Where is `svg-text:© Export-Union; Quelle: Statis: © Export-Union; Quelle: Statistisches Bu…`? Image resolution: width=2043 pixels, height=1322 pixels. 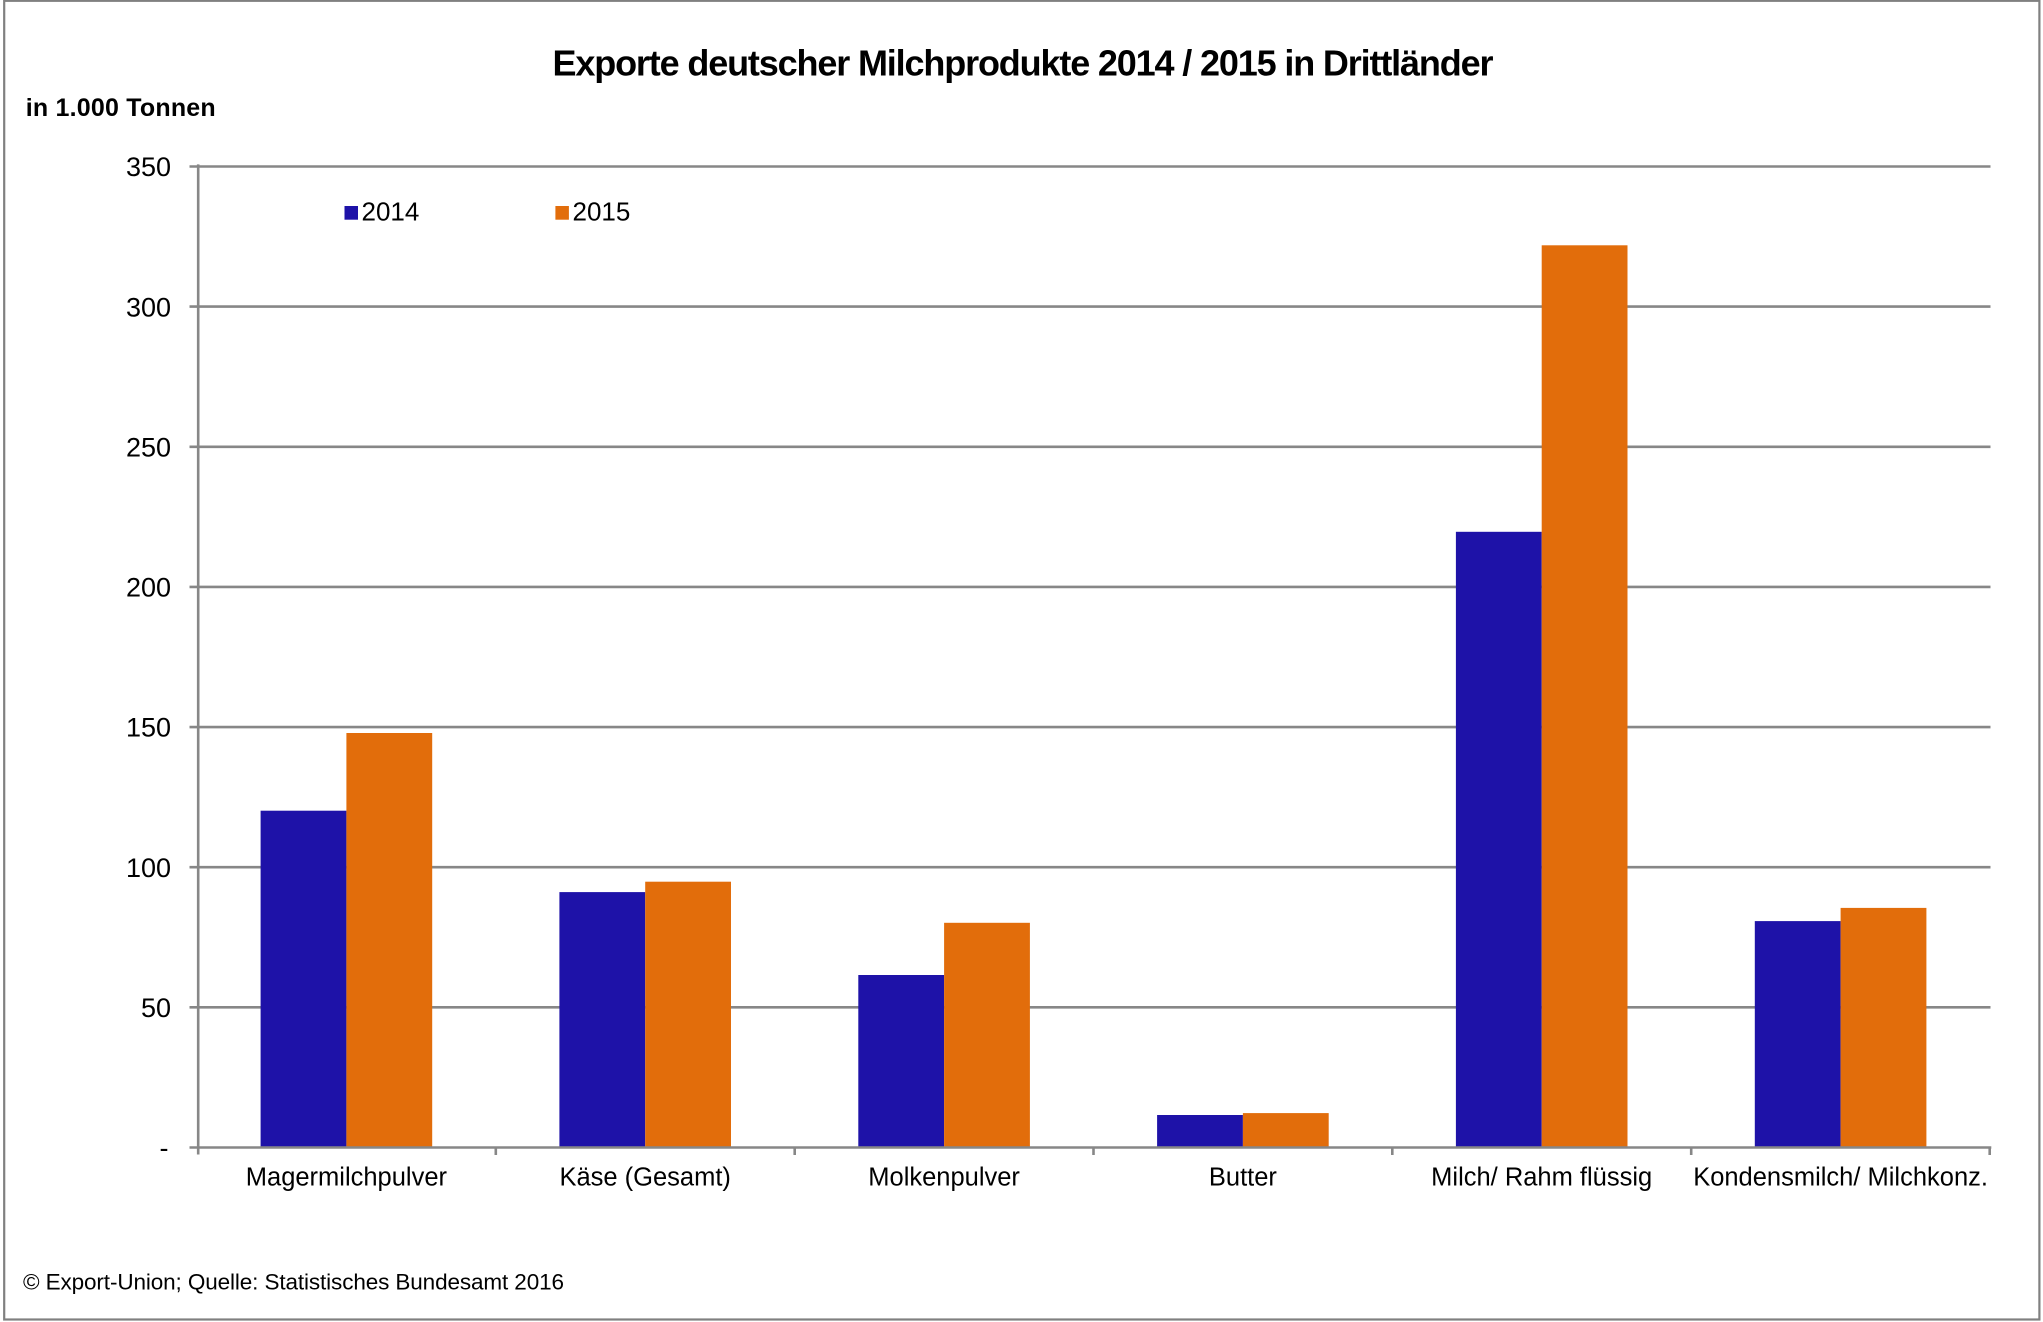
svg-text:© Export-Union; Quelle: Statis: © Export-Union; Quelle: Statistisches Bu… is located at coordinates (293, 1282).